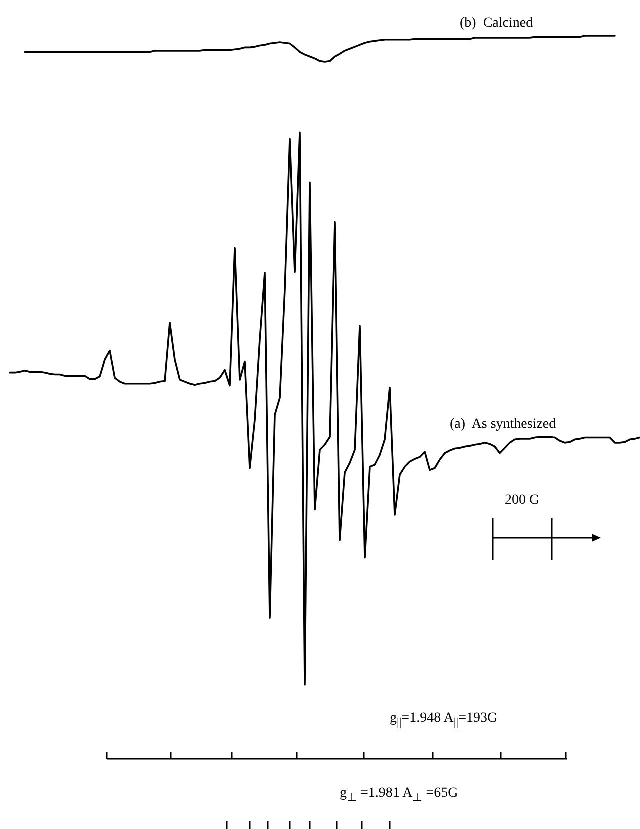 The height and width of the screenshot is (829, 640). What do you see at coordinates (522, 501) in the screenshot?
I see `annotation: 200 G` at bounding box center [522, 501].